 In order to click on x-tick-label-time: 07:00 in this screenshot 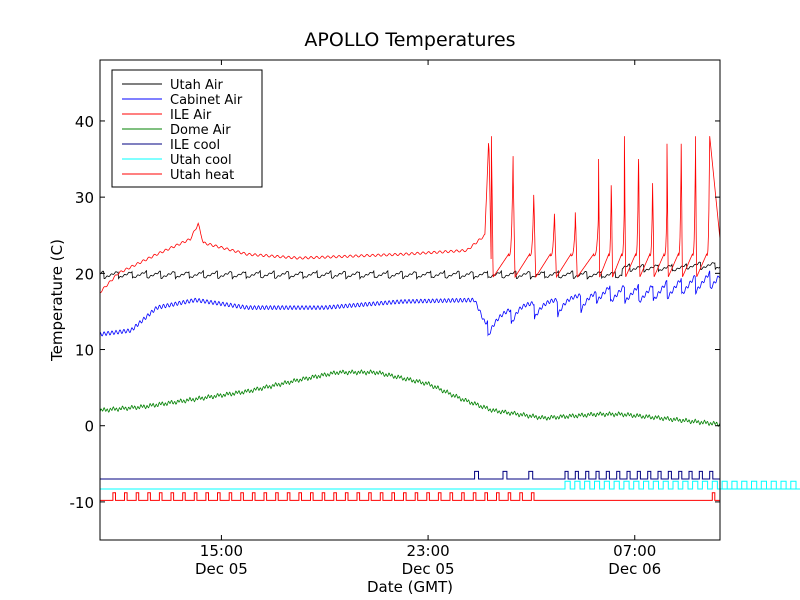, I will do `click(634, 551)`.